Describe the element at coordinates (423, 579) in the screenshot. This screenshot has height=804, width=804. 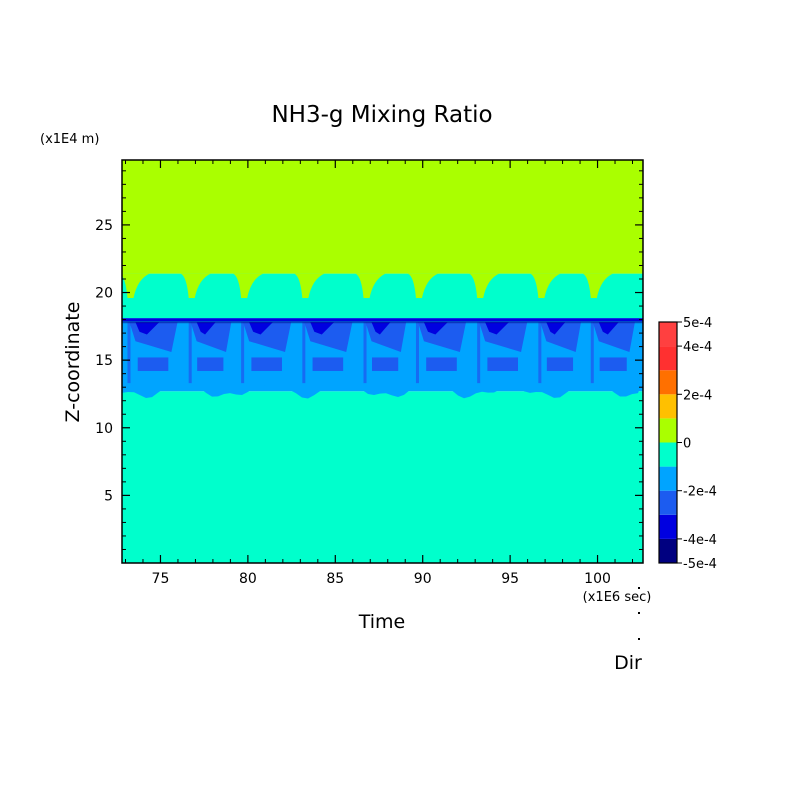
I see `x-tick-label: 90` at that location.